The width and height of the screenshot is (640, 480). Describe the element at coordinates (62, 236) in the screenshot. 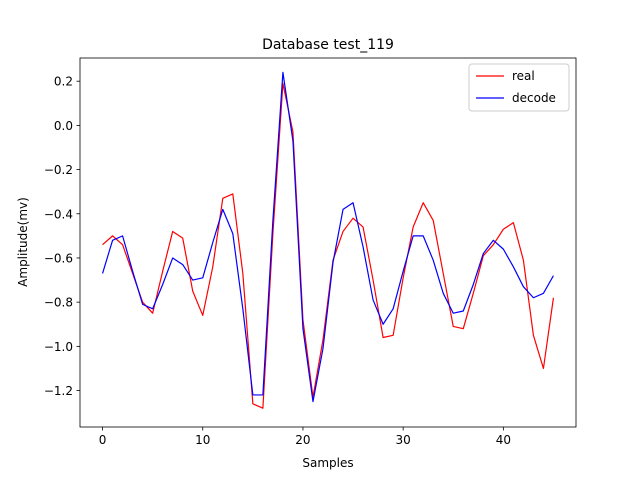

I see `y-axis-ticks: −1.2 −1.0 −0.8 −0.6 −0.4 −0.2 0.0 0.2` at that location.